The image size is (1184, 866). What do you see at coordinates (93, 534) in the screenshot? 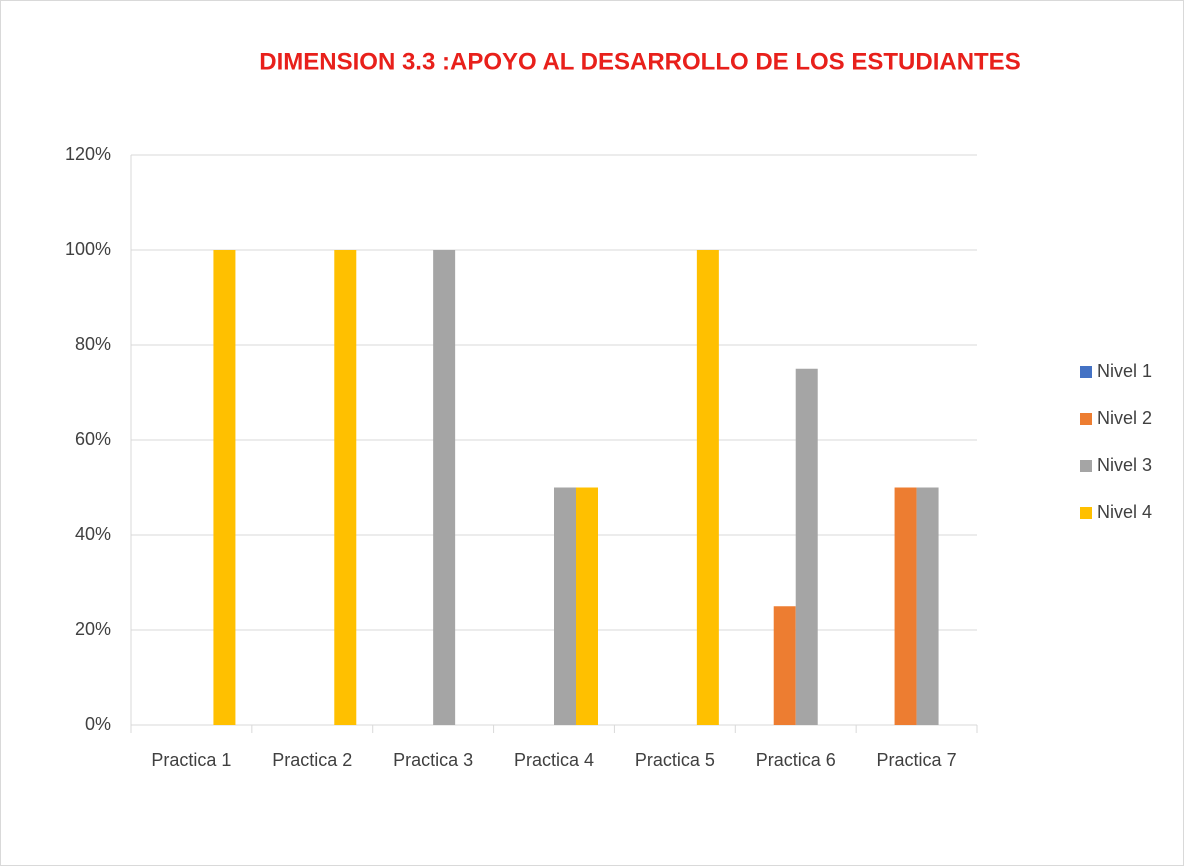
I see `y-tick-label: 40%` at bounding box center [93, 534].